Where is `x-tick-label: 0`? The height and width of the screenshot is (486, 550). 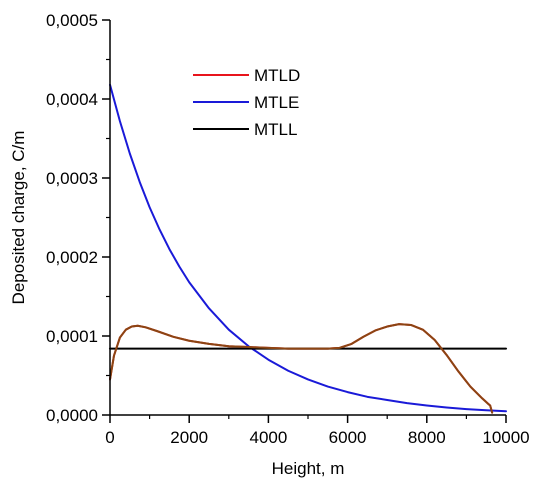
x-tick-label: 0 is located at coordinates (109, 437).